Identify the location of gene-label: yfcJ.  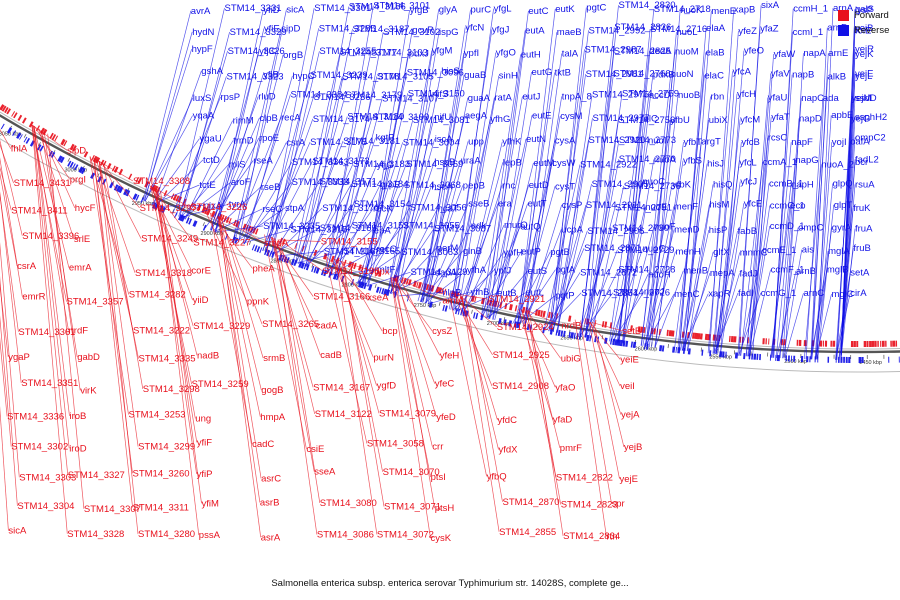
(748, 181).